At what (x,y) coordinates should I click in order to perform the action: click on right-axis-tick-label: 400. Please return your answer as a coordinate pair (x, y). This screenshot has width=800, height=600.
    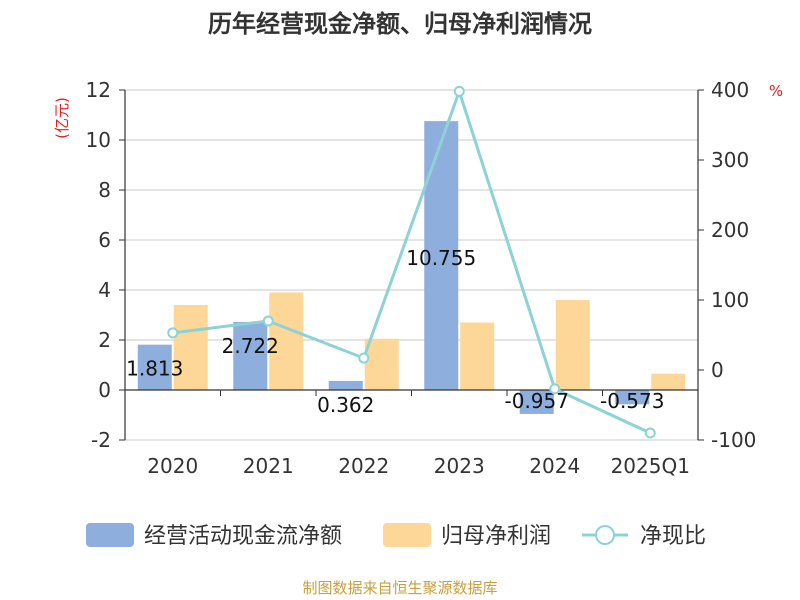
    Looking at the image, I should click on (730, 90).